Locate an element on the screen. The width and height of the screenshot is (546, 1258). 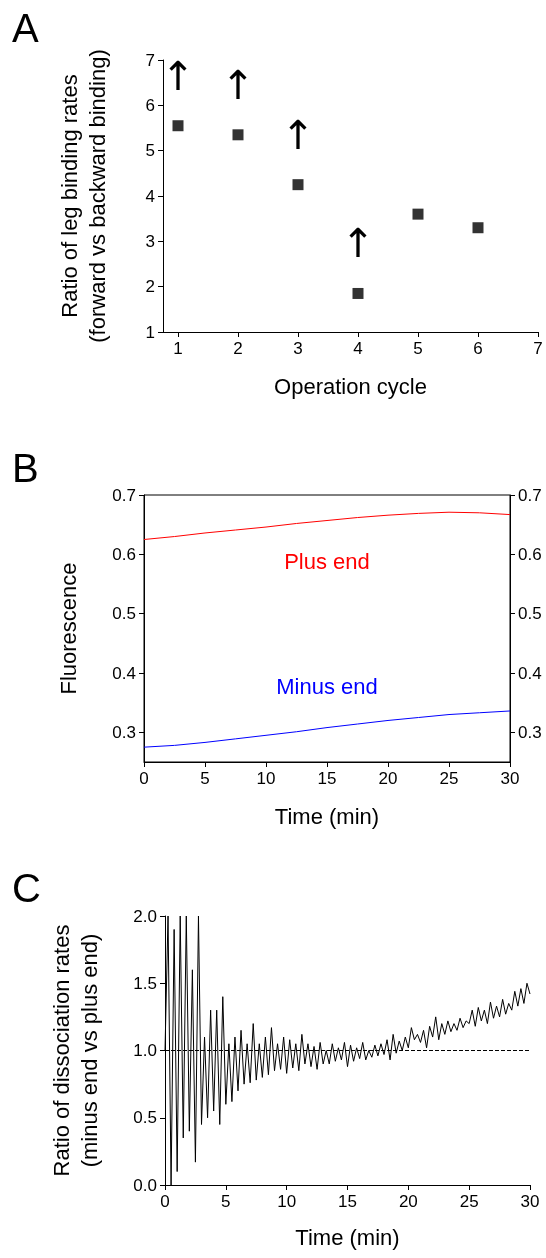
y-tick-label: 1 is located at coordinates (150, 332).